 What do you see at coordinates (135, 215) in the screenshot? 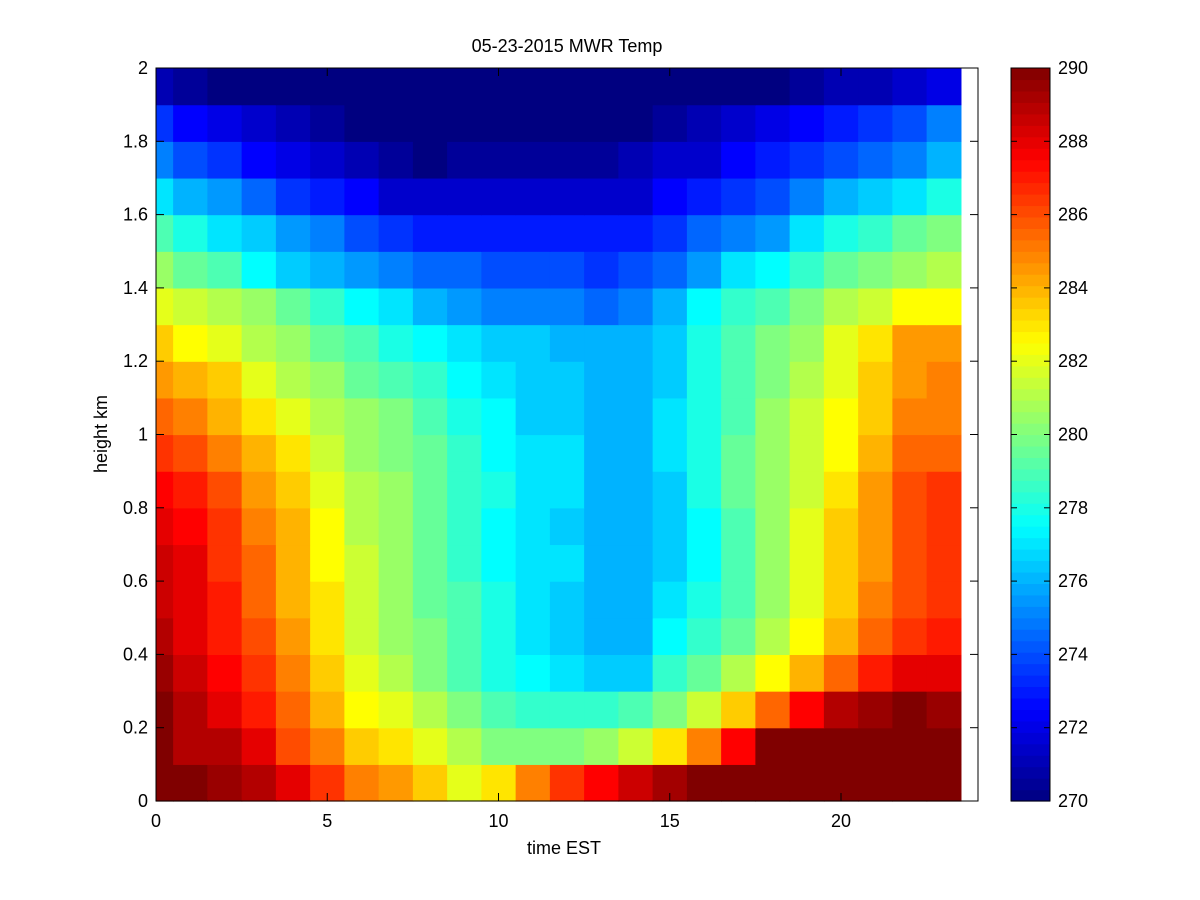
I see `y-tick-label: 1.6` at bounding box center [135, 215].